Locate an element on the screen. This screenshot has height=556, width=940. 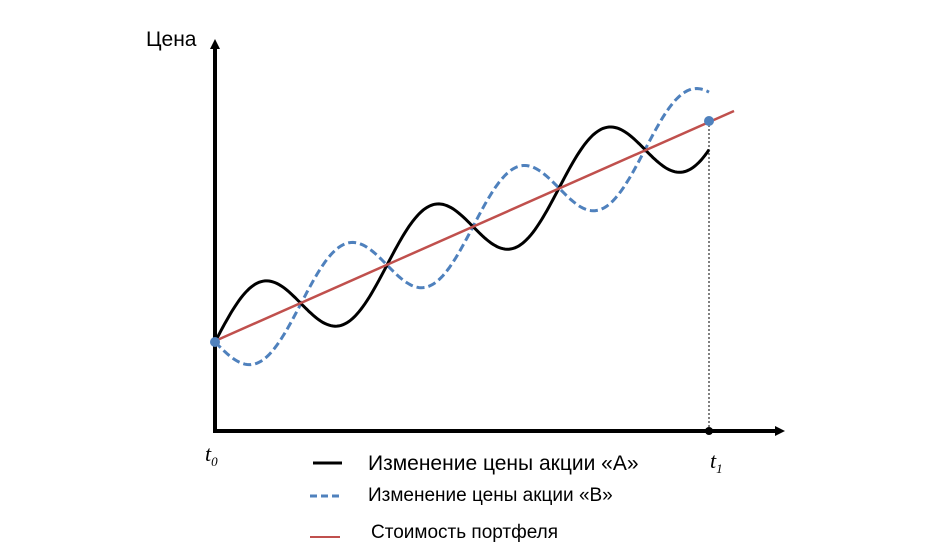
legend-label-b: Изменение цены акции «В» is located at coordinates (490, 495).